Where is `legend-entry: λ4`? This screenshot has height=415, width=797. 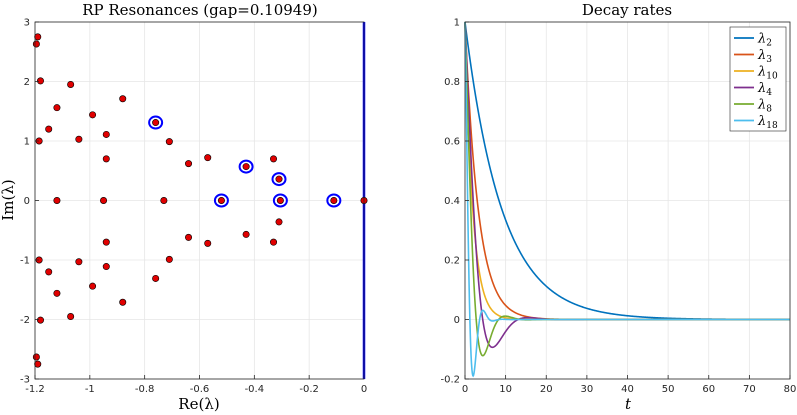
legend-entry: λ4 is located at coordinates (764, 89).